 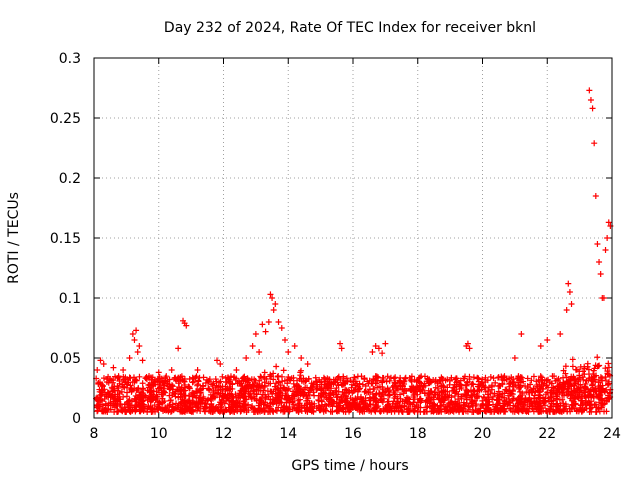 What do you see at coordinates (224, 434) in the screenshot?
I see `x-tick-label: 12` at bounding box center [224, 434].